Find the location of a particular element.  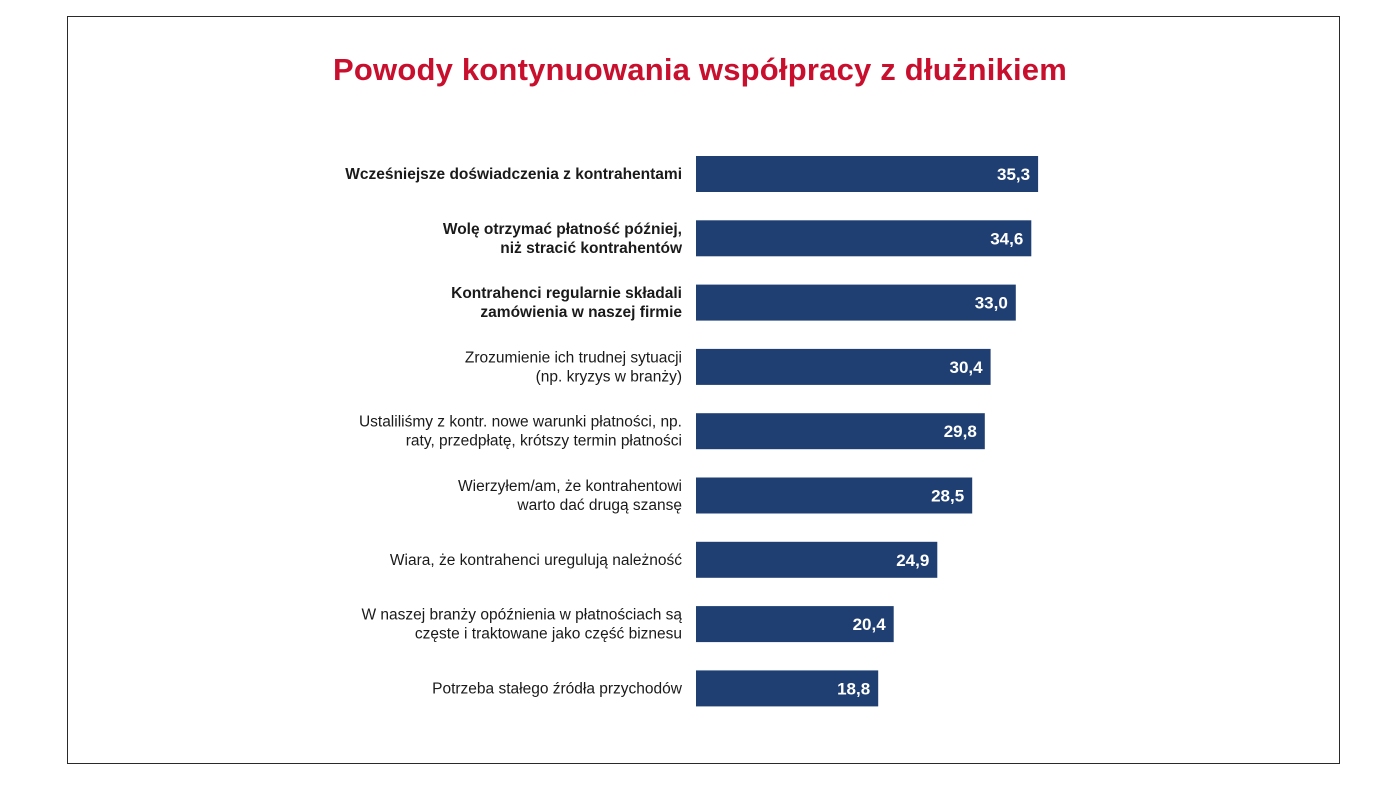

category-label-line: niż stracić kontrahentów is located at coordinates (591, 248).